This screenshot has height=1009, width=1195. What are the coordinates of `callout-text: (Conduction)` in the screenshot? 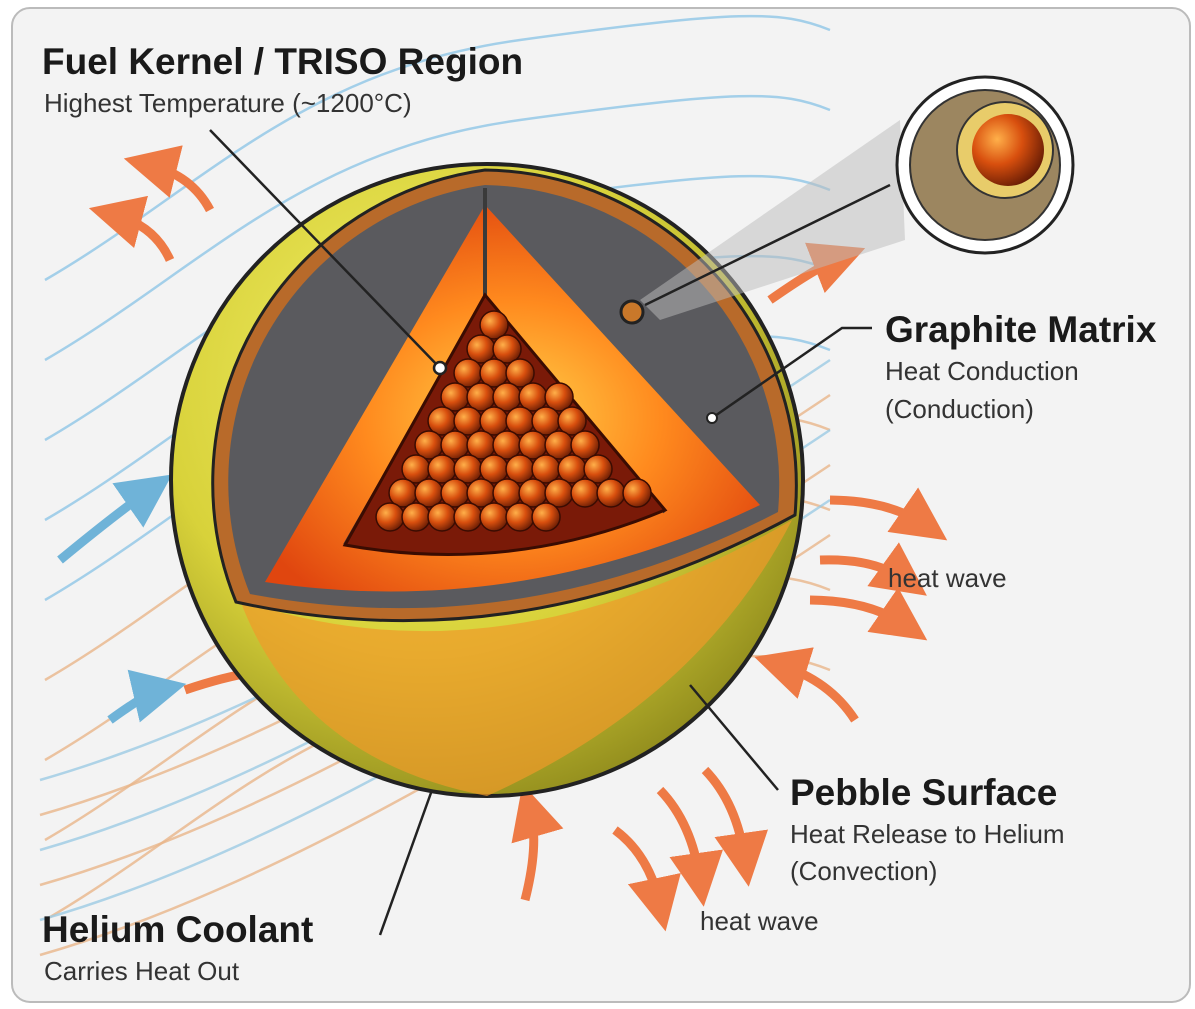 It's located at (959, 409).